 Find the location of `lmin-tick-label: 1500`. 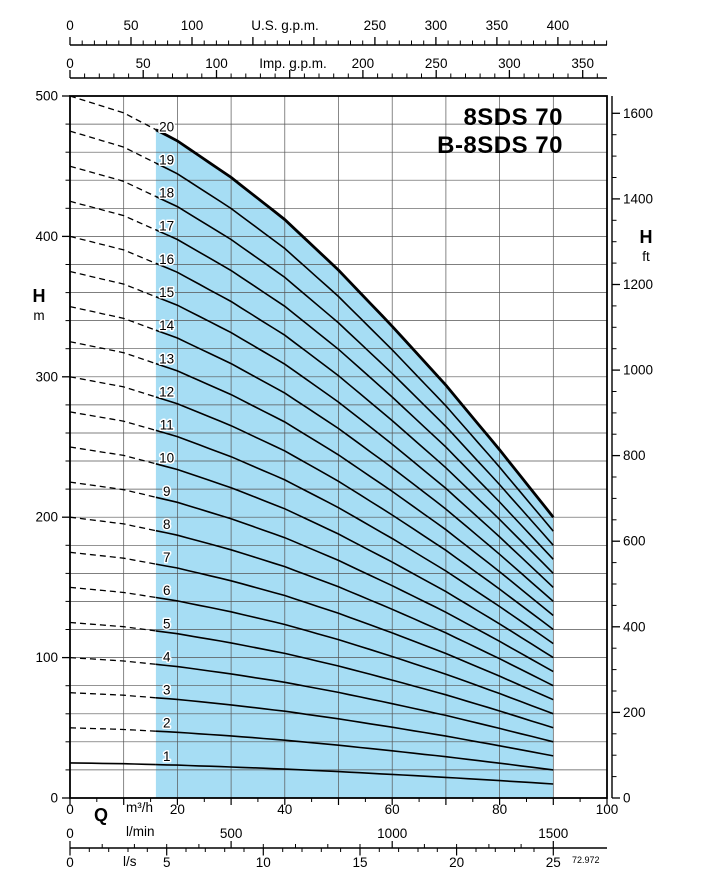

lmin-tick-label: 1500 is located at coordinates (553, 833).